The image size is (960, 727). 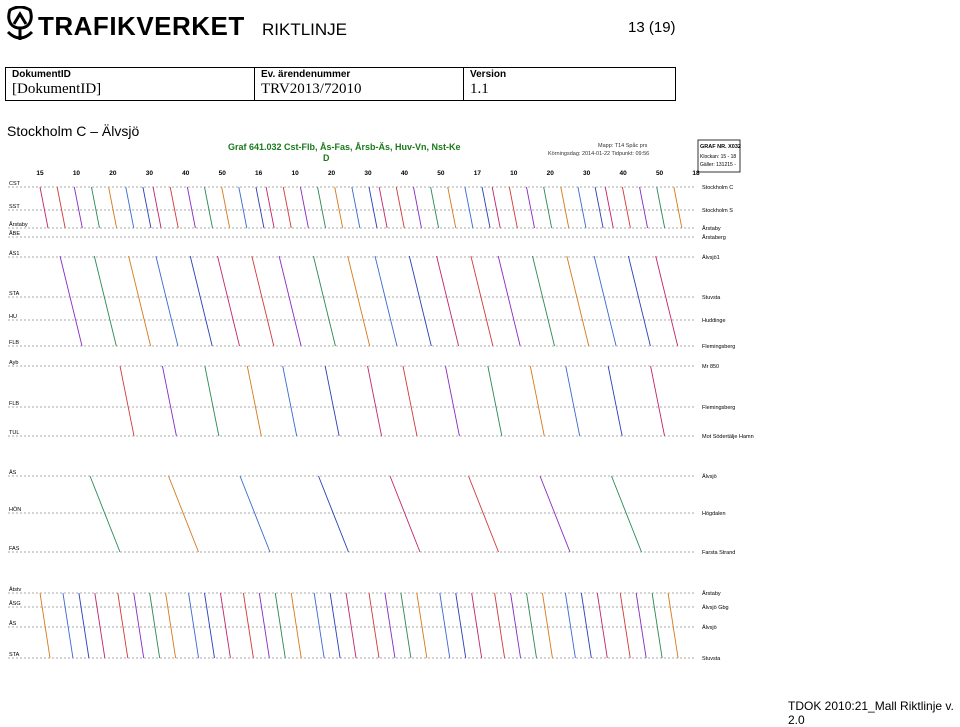 What do you see at coordinates (13, 623) in the screenshot?
I see `station-label-left: ÅS` at bounding box center [13, 623].